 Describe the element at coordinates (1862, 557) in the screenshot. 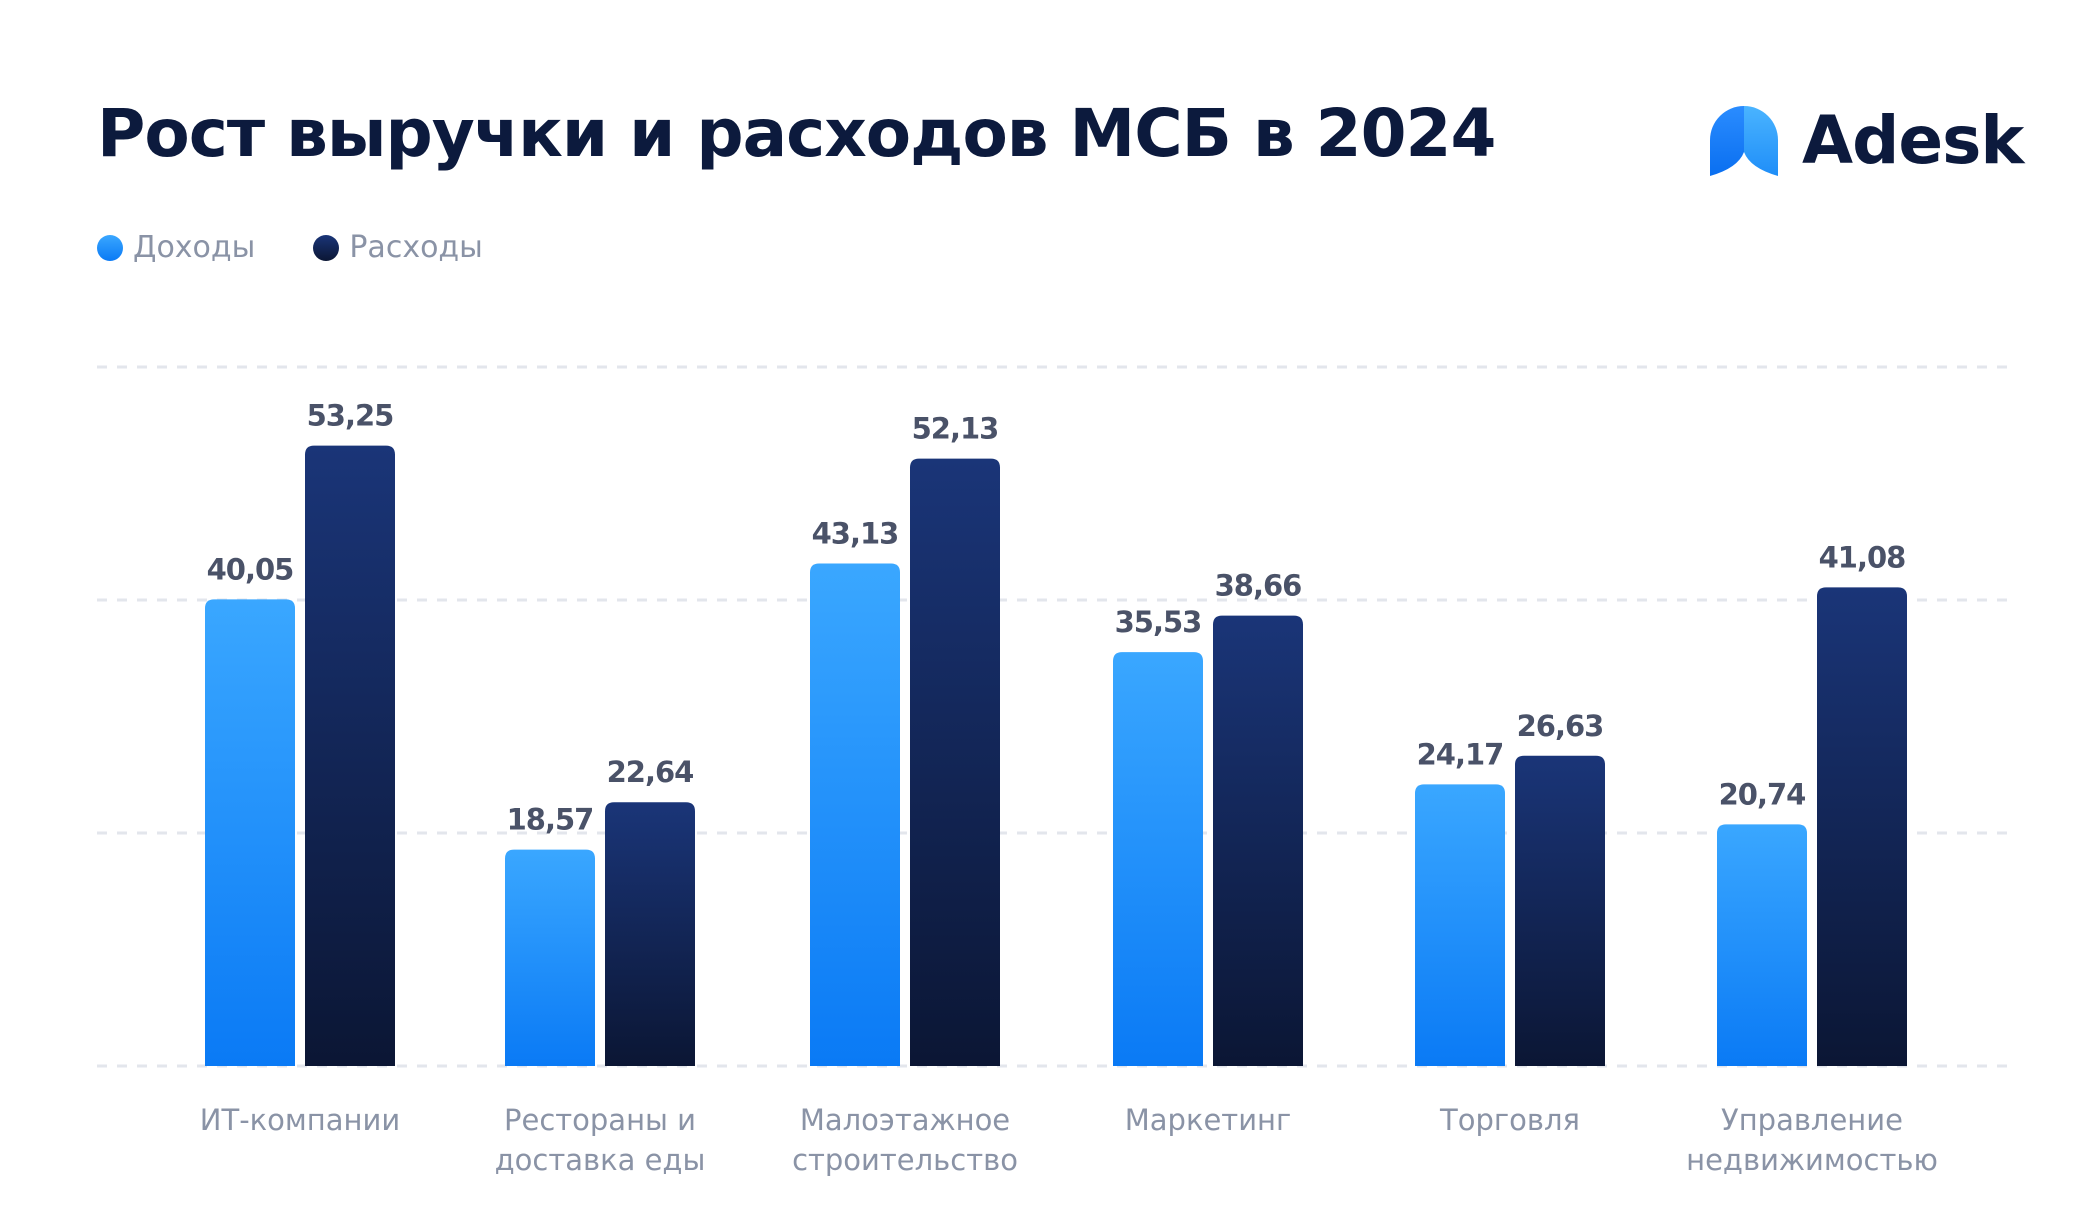

I see `bar-value-label: 41,08` at that location.